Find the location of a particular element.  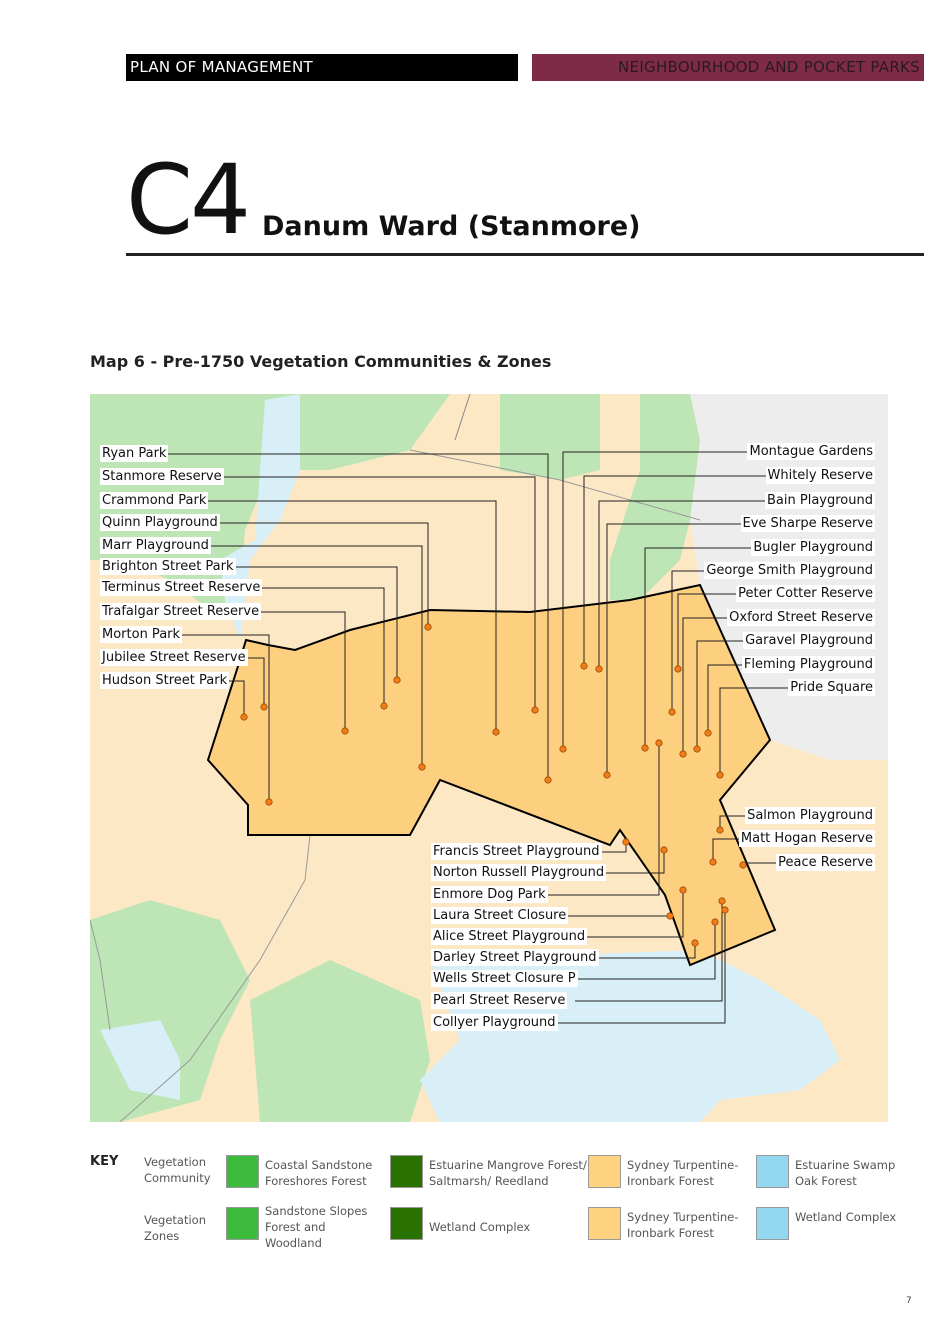

park-peter-cotter-reserve-location-dot is located at coordinates (678, 669).